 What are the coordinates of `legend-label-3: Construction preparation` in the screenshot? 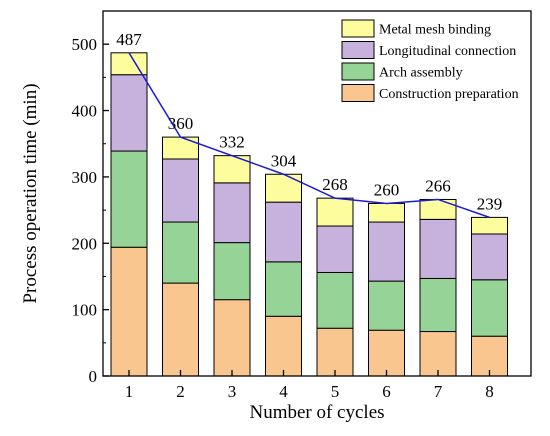 It's located at (449, 94).